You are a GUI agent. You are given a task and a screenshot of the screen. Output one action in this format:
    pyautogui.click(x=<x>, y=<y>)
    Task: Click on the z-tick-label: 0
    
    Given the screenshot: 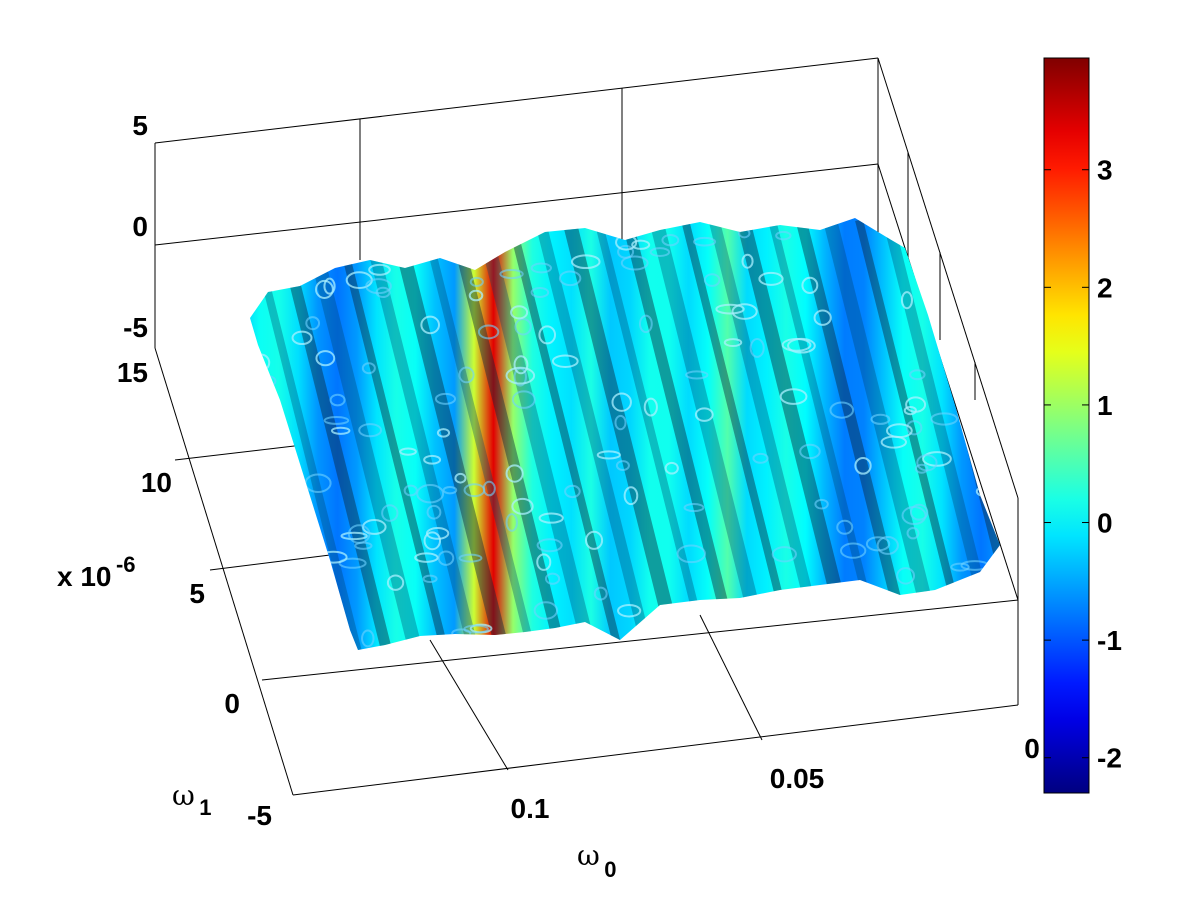 What is the action you would take?
    pyautogui.click(x=140, y=226)
    